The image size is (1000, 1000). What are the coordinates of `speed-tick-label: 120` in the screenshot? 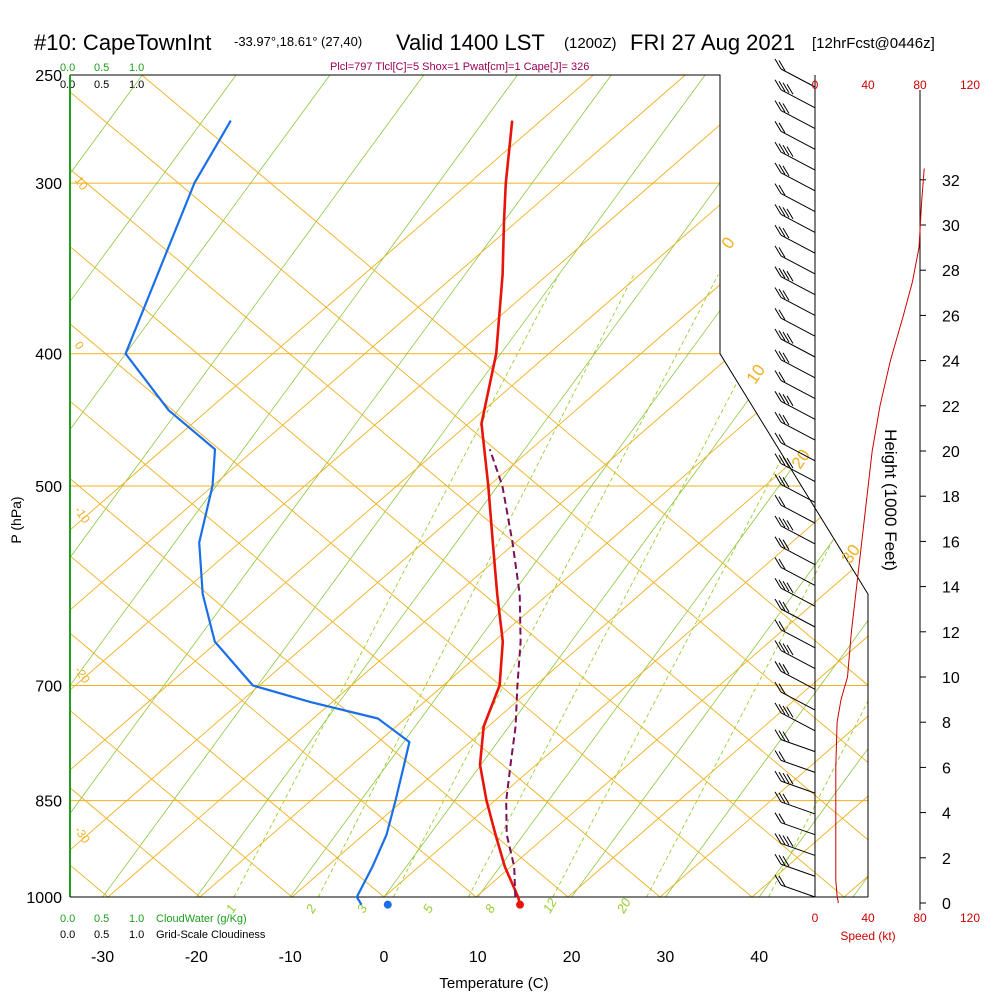 It's located at (970, 85).